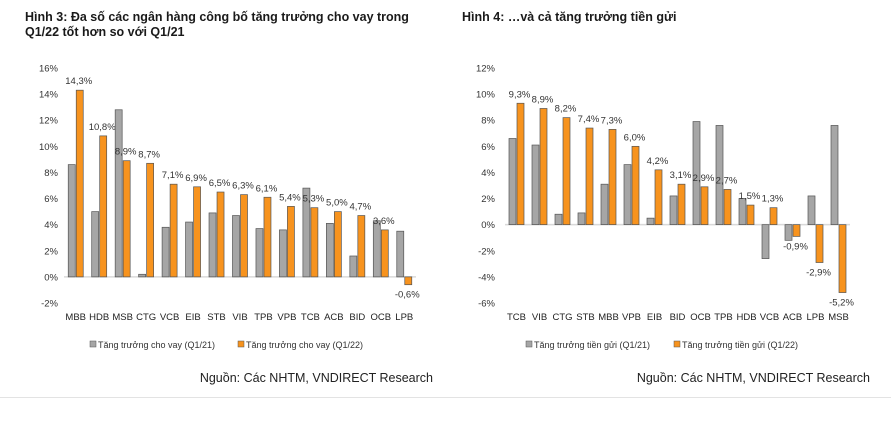 Image resolution: width=891 pixels, height=444 pixels. What do you see at coordinates (592, 345) in the screenshot?
I see `legend-label-q121: Tăng trưởng tiền gửi (Q1/21)` at bounding box center [592, 345].